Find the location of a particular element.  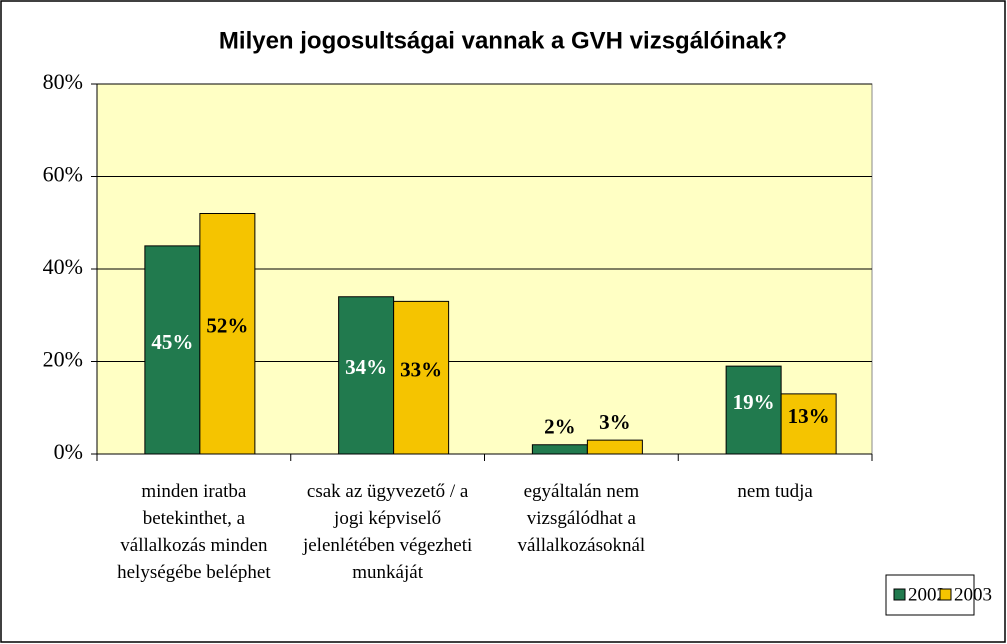

x-tick-label: nem tudja is located at coordinates (775, 491).